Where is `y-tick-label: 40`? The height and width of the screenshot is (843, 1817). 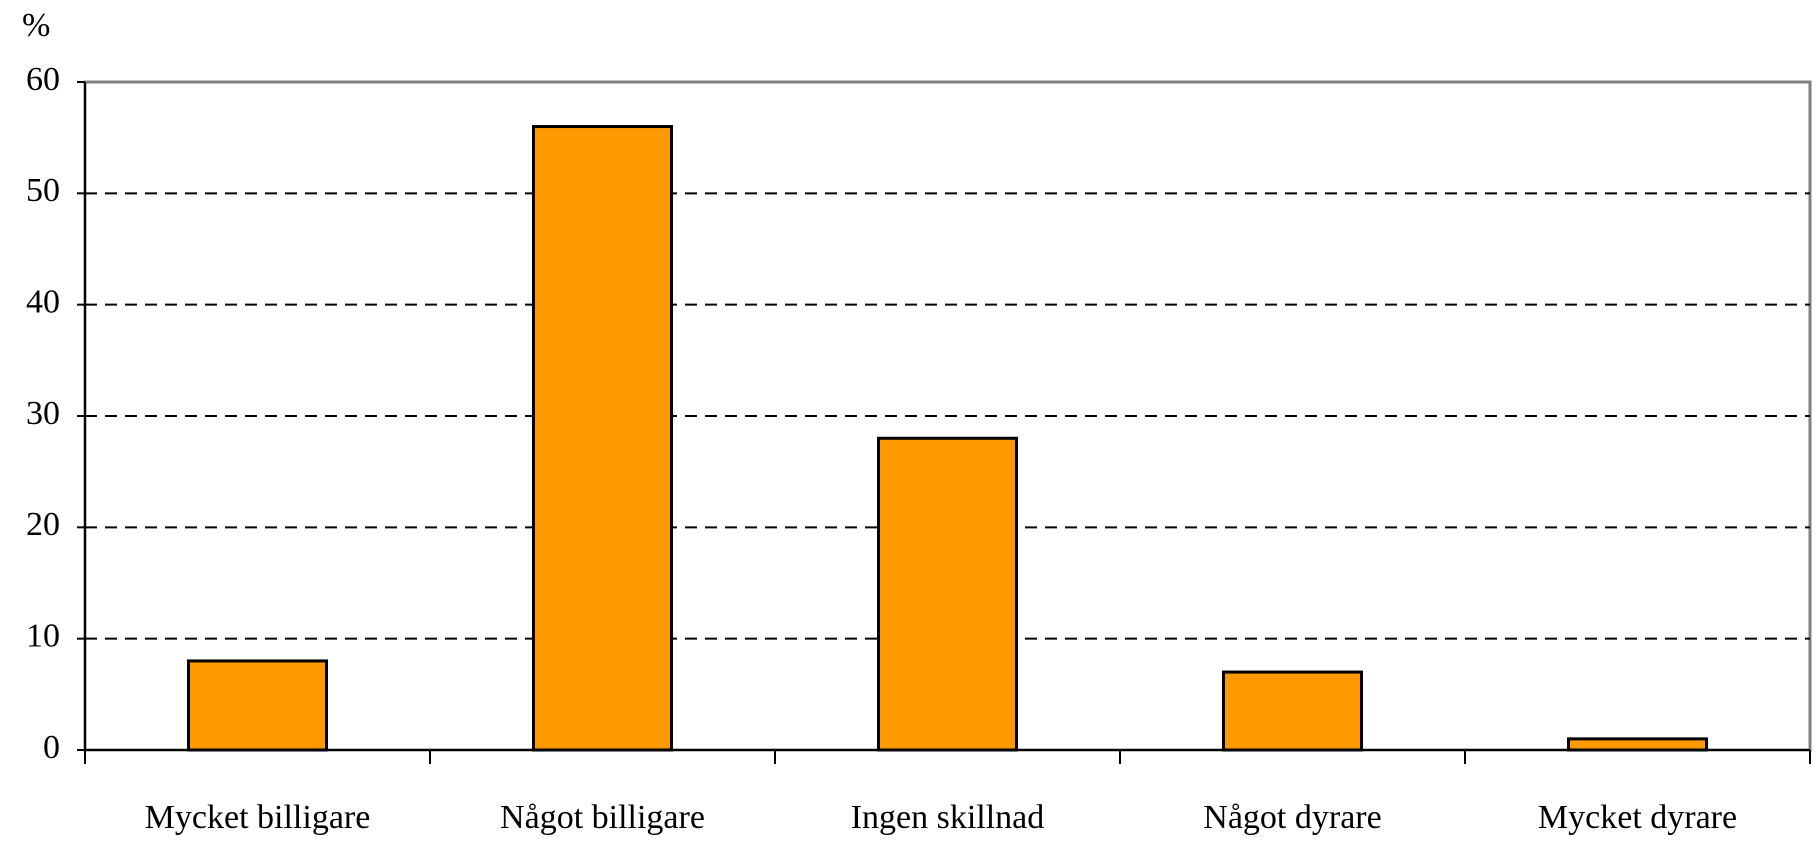
y-tick-label: 40 is located at coordinates (43, 301).